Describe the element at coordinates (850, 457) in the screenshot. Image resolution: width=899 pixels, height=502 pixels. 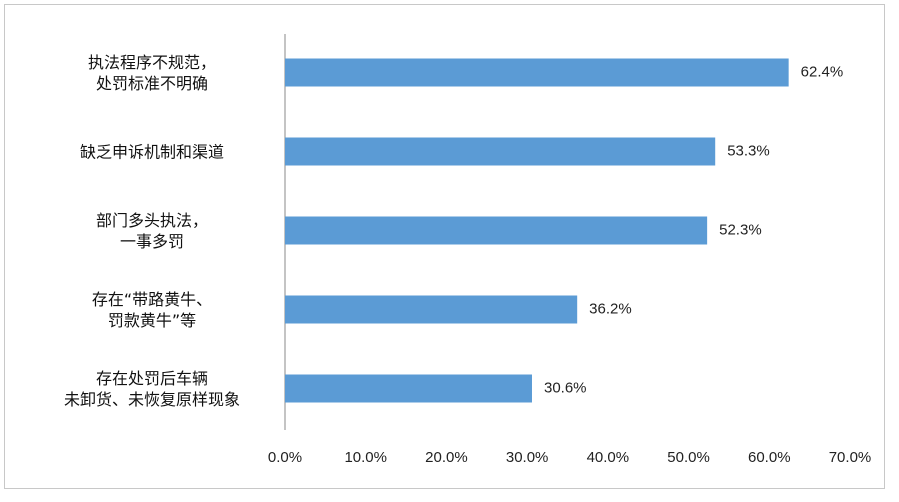
I see `x-tick-label: 70.0%` at that location.